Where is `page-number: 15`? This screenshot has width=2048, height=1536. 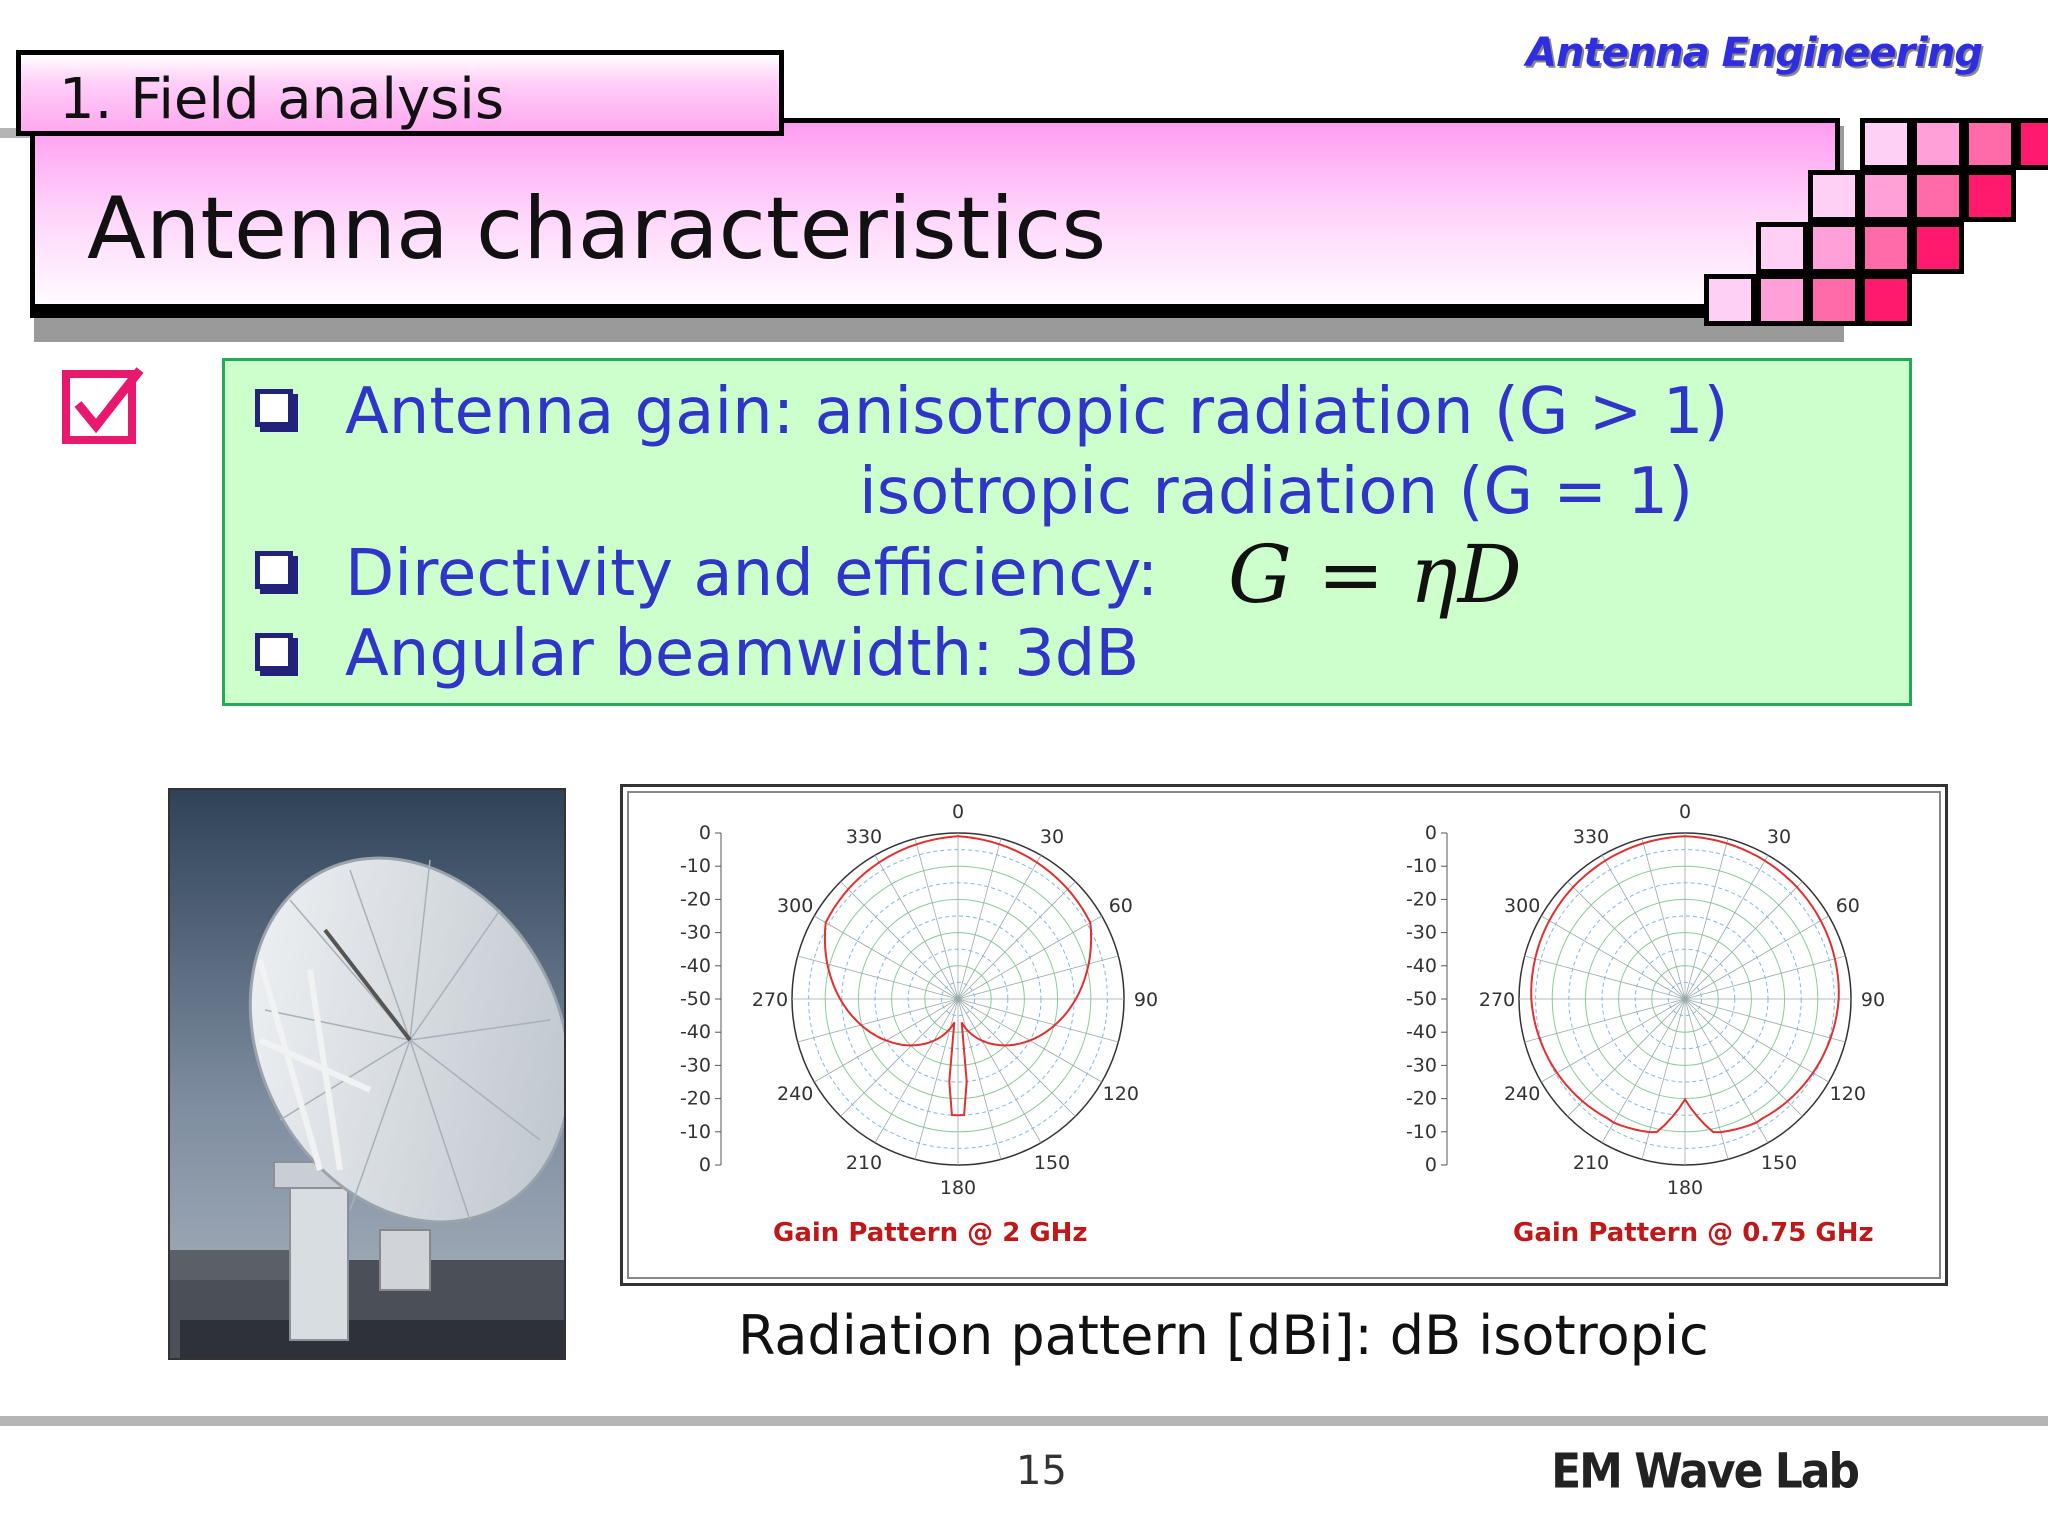
page-number: 15 is located at coordinates (1041, 1471).